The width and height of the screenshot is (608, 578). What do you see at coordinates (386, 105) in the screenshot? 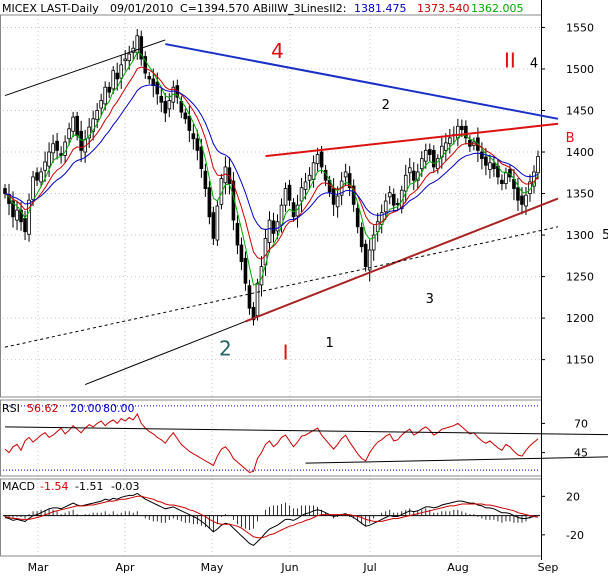
I see `wave-label-3: 2` at bounding box center [386, 105].